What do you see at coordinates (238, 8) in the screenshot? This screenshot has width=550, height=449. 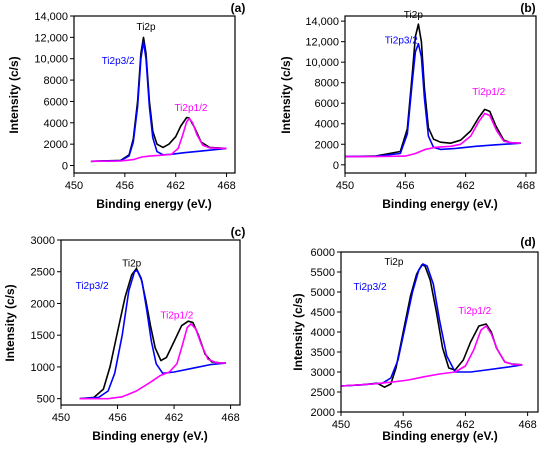 I see `panel-label: (a)` at bounding box center [238, 8].